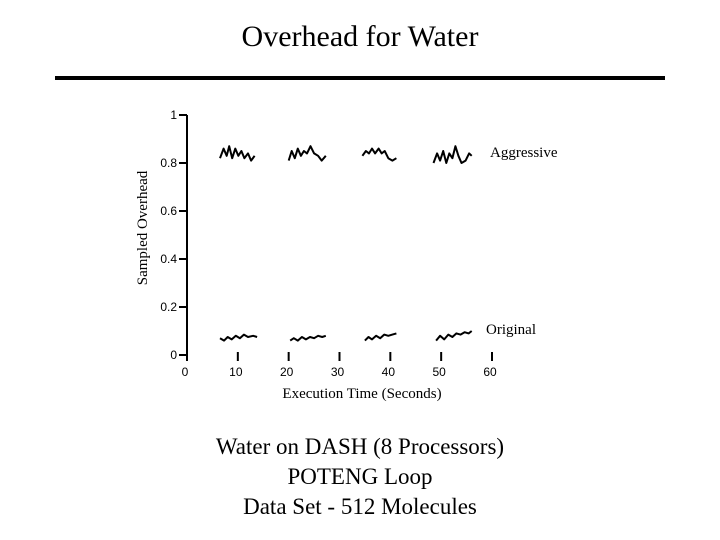 This screenshot has width=720, height=540. What do you see at coordinates (185, 372) in the screenshot?
I see `x-tick-label: 0` at bounding box center [185, 372].